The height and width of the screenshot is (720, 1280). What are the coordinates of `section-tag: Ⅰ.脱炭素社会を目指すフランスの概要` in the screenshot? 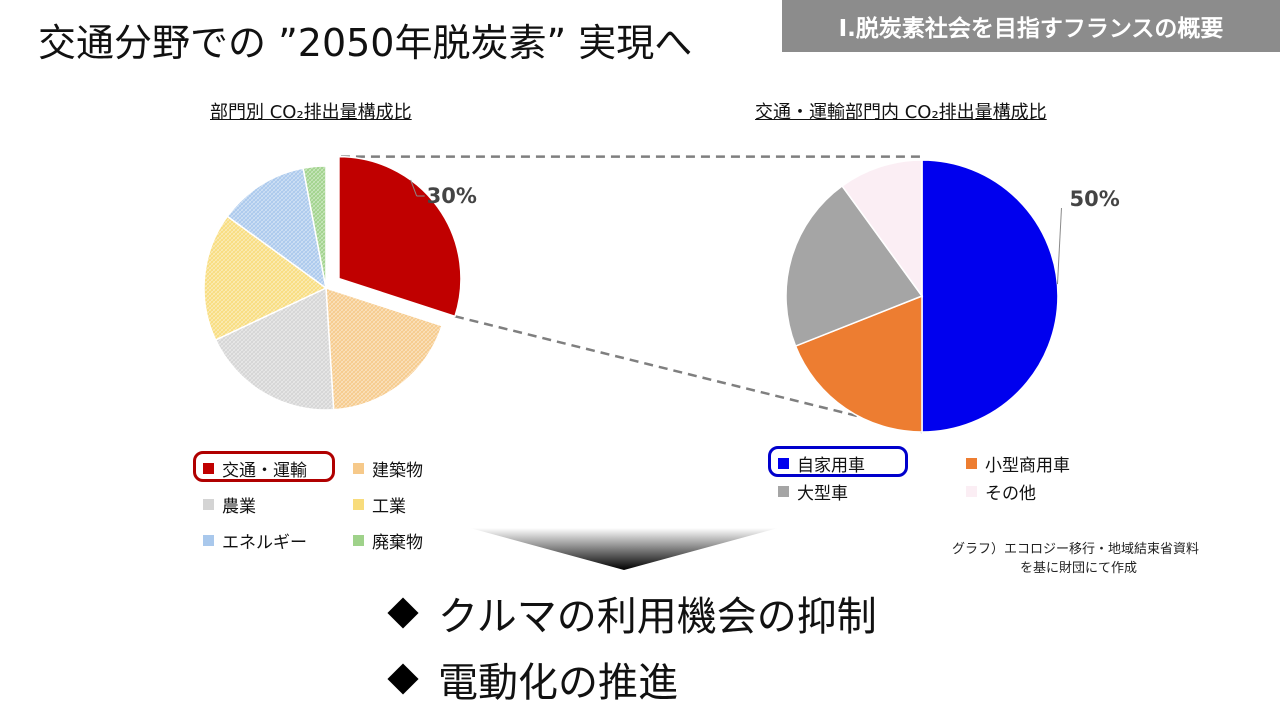 It's located at (1031, 26).